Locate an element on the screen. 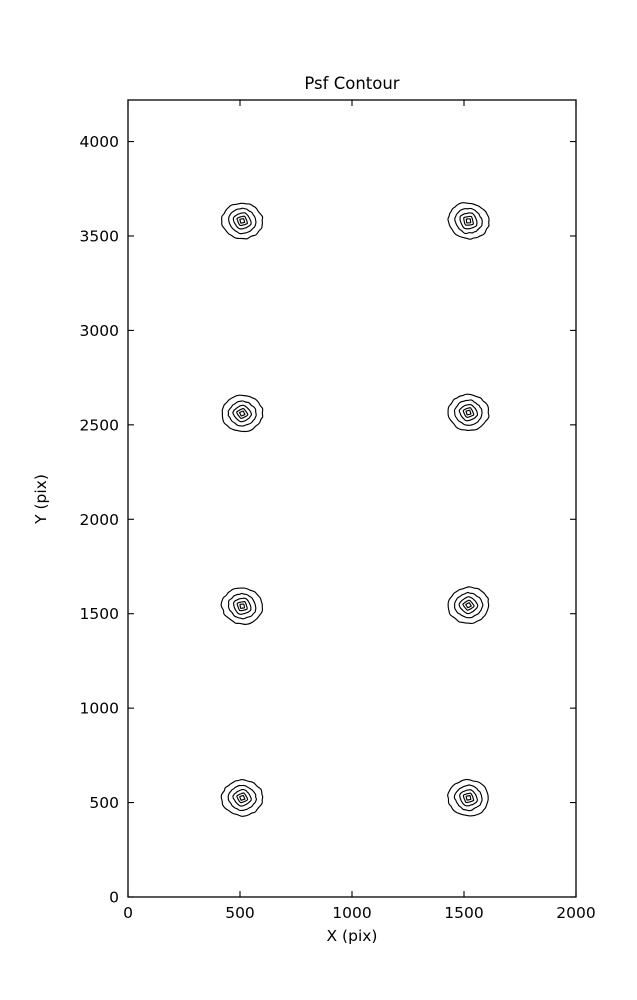 This screenshot has width=637, height=1000. x-tick-label-1000: 1000 is located at coordinates (351, 913).